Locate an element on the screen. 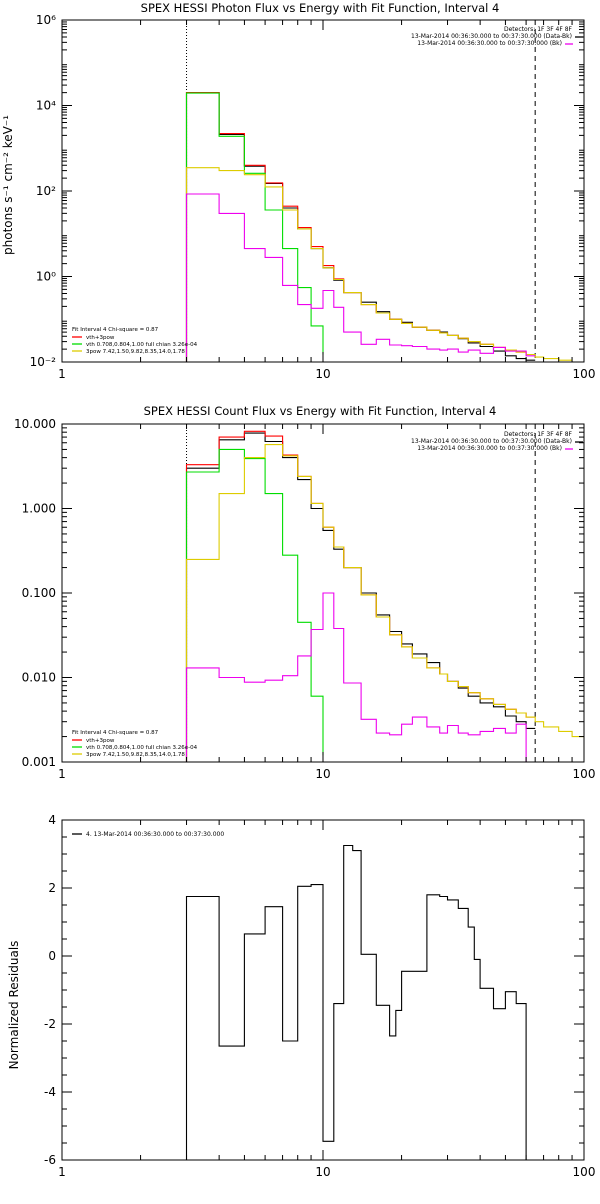  residual-x-tick-label: 100 is located at coordinates (584, 1172).